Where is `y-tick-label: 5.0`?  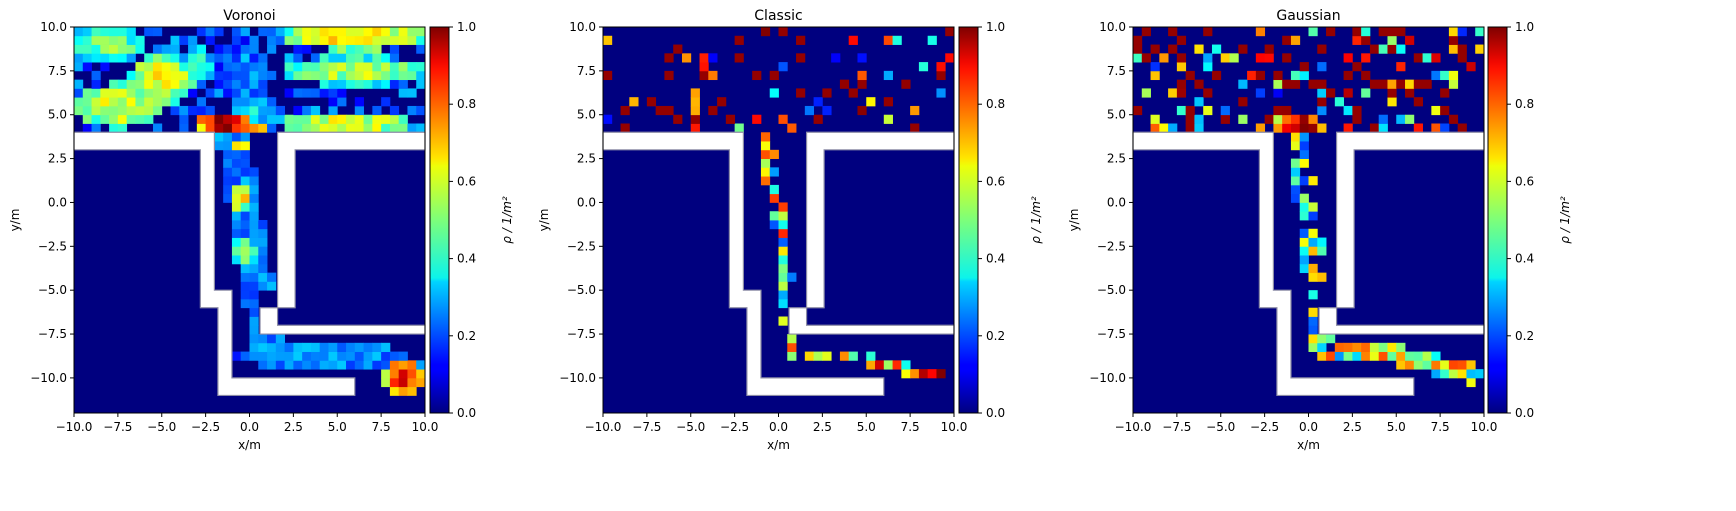
y-tick-label: 5.0 is located at coordinates (57, 115).